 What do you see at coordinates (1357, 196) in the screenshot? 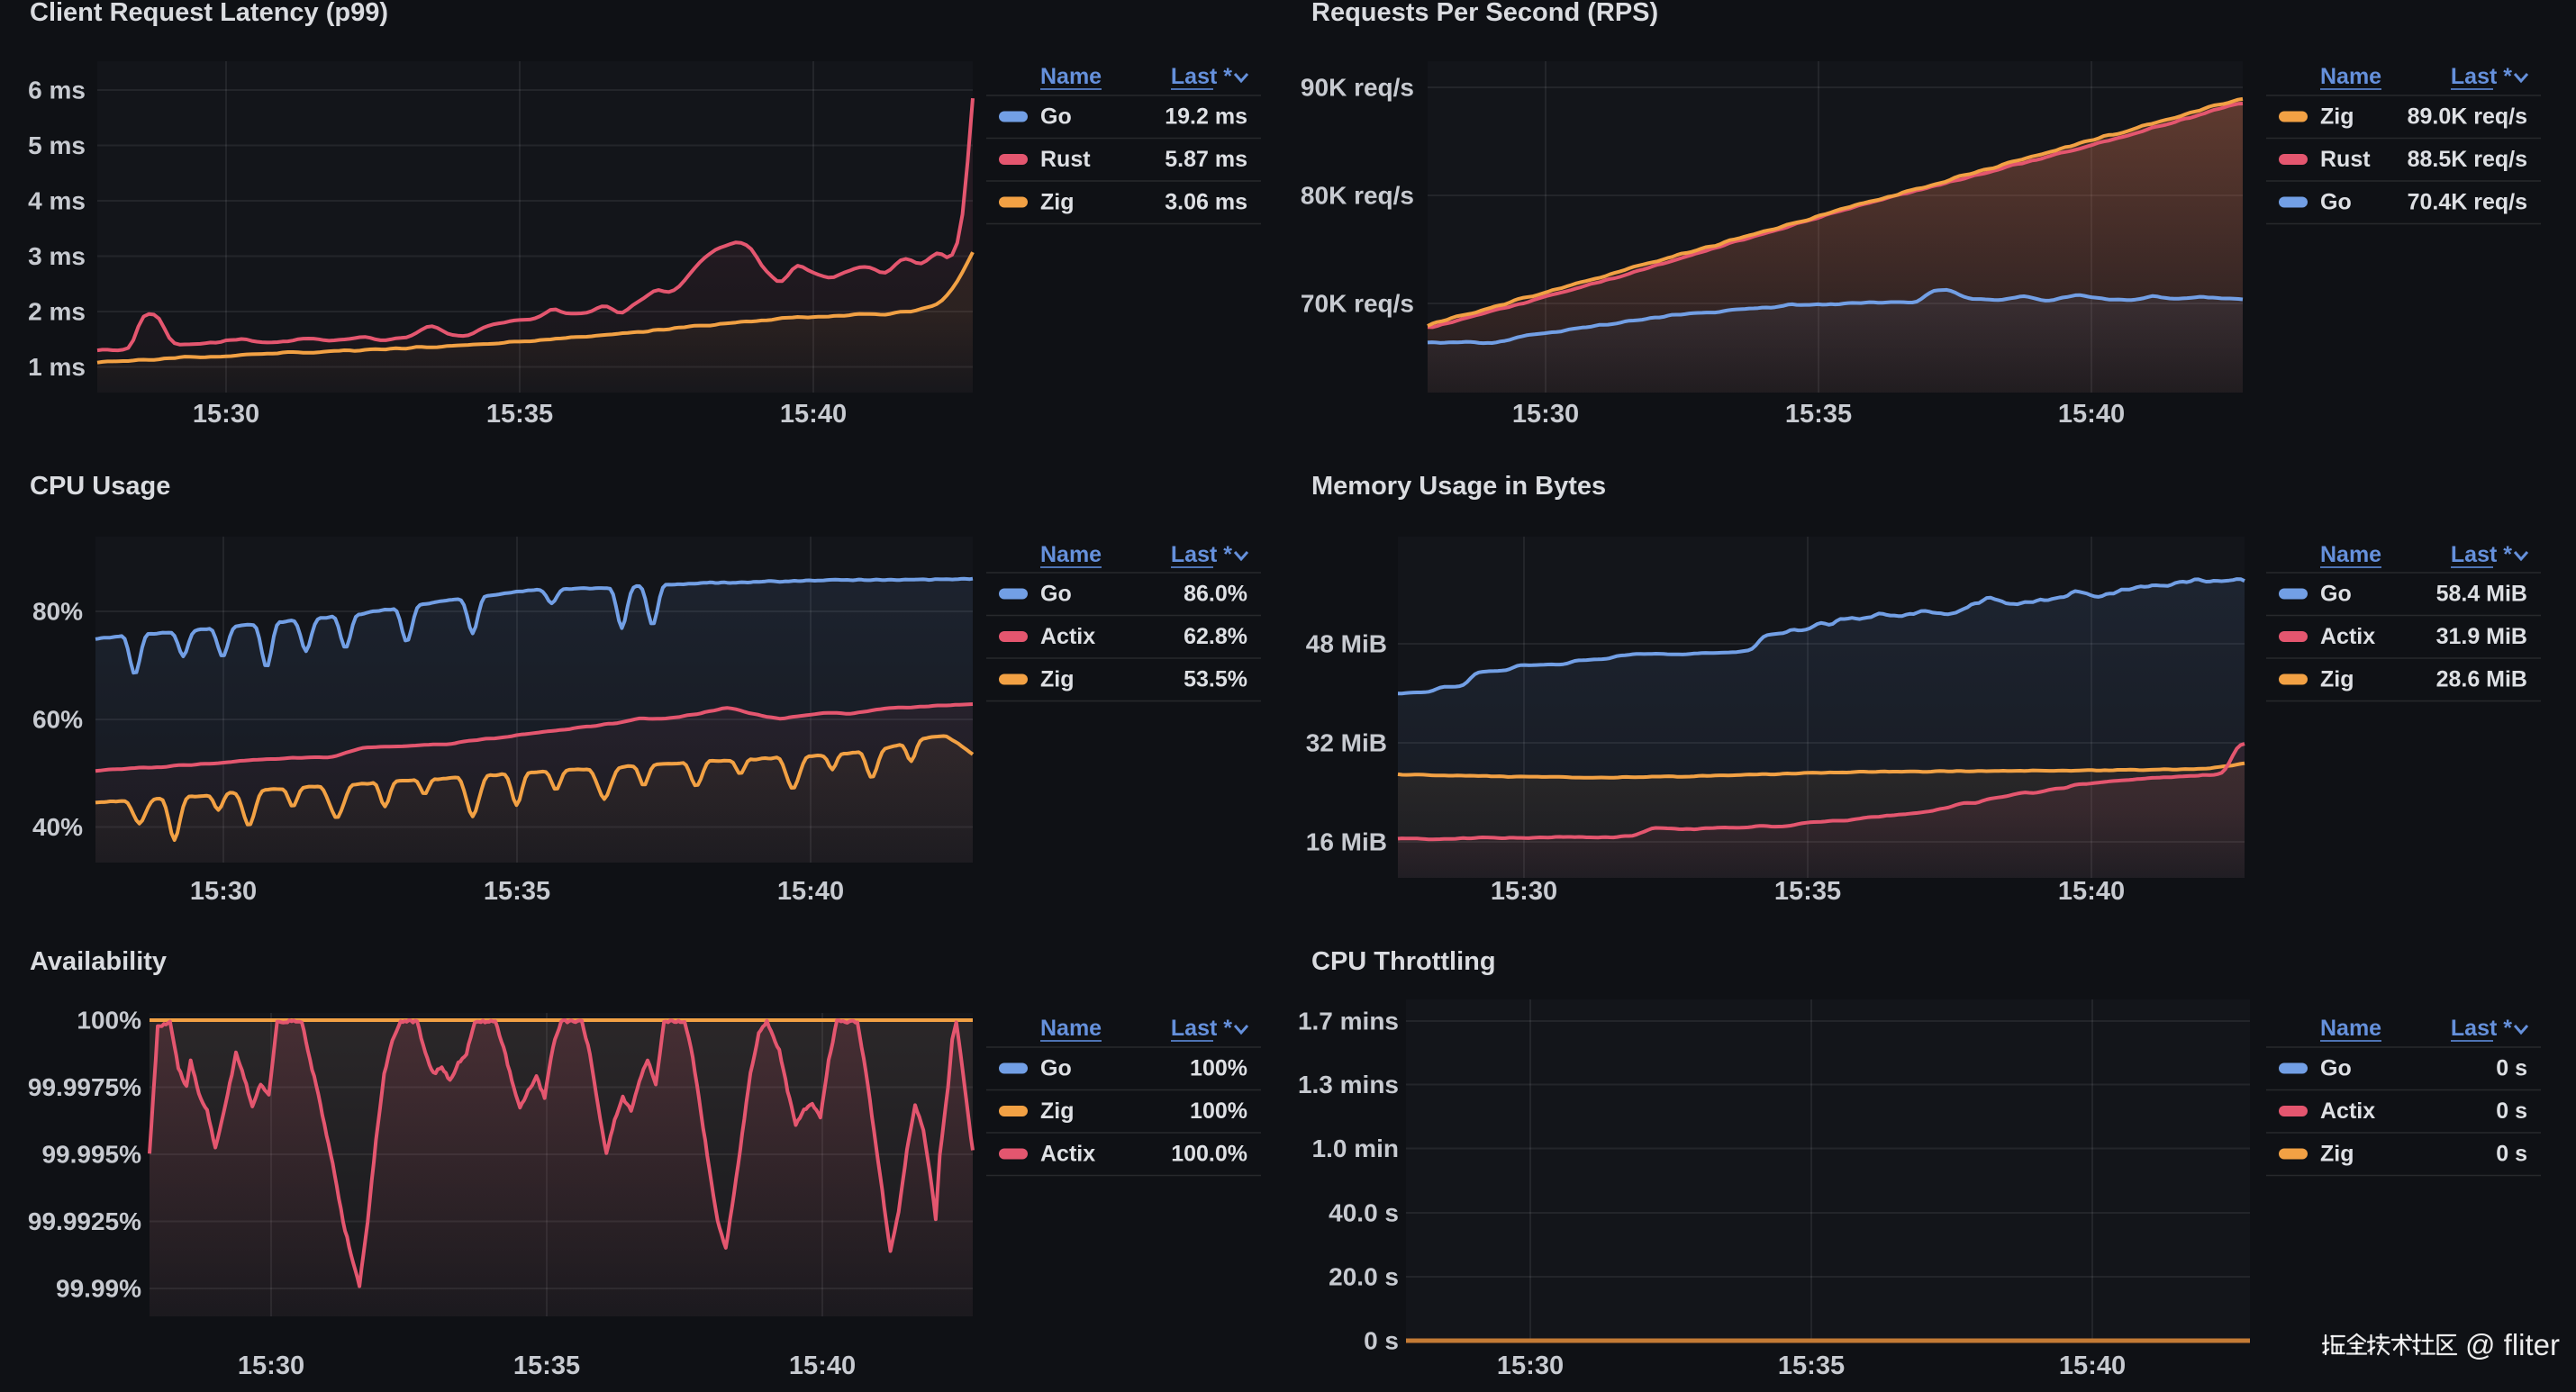
I see `svg-text: 80K req/s` at bounding box center [1357, 196].